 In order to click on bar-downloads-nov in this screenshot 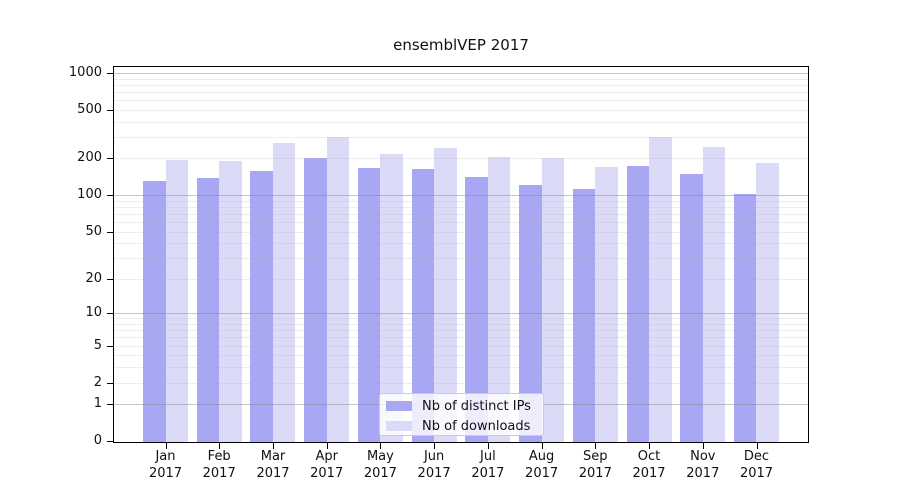, I will do `click(714, 294)`.